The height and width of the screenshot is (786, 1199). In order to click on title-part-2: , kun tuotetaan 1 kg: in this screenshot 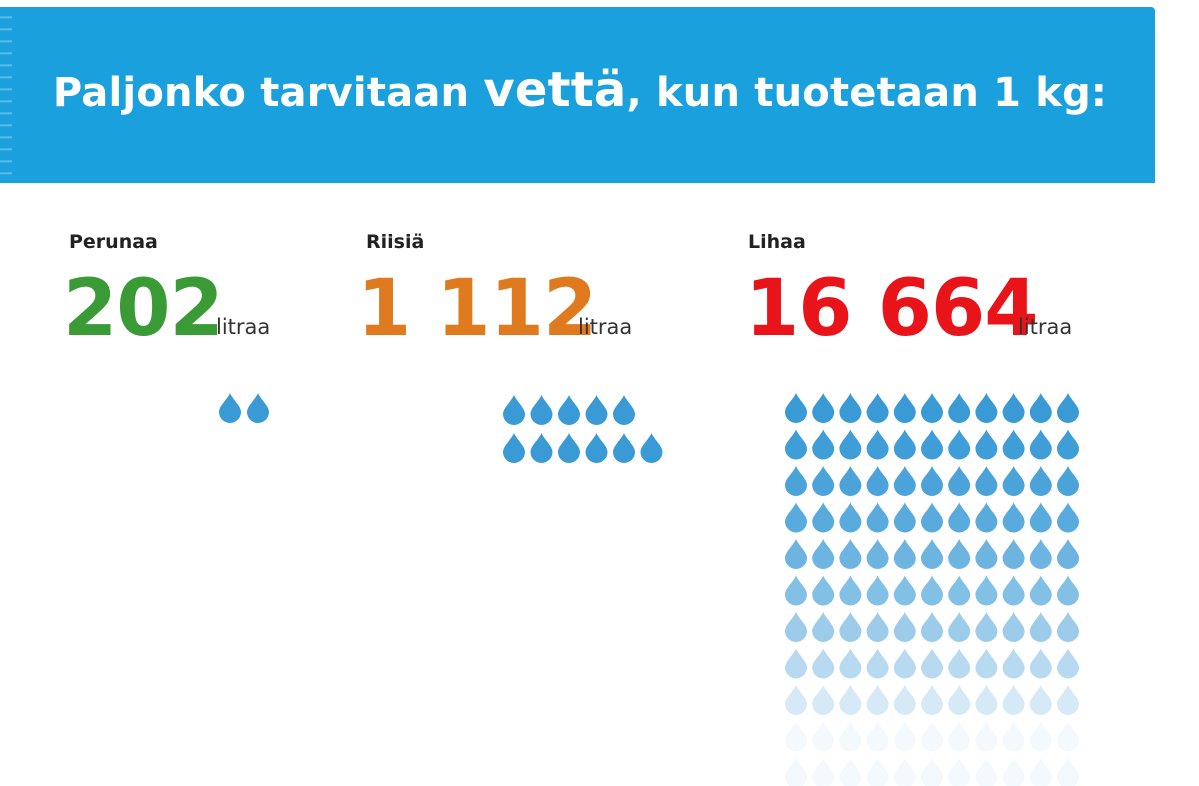, I will do `click(867, 93)`.